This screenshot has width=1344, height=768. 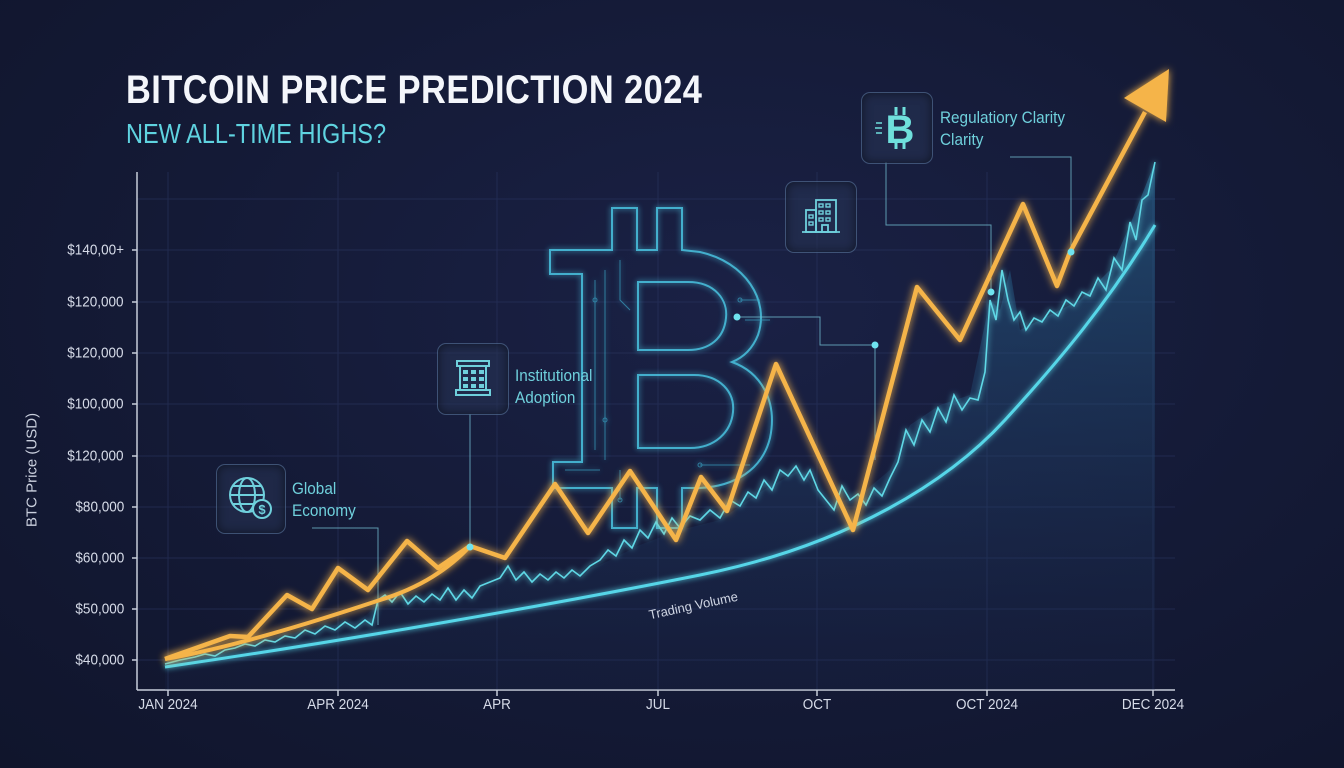 I want to click on y-tick-label: $40,000, so click(x=99, y=660).